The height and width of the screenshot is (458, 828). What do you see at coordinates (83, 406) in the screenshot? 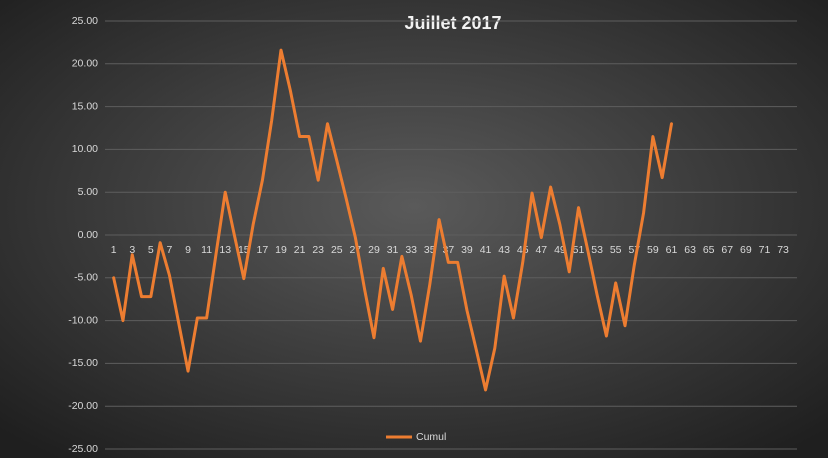
I see `y-tick-label: -20.00` at bounding box center [83, 406].